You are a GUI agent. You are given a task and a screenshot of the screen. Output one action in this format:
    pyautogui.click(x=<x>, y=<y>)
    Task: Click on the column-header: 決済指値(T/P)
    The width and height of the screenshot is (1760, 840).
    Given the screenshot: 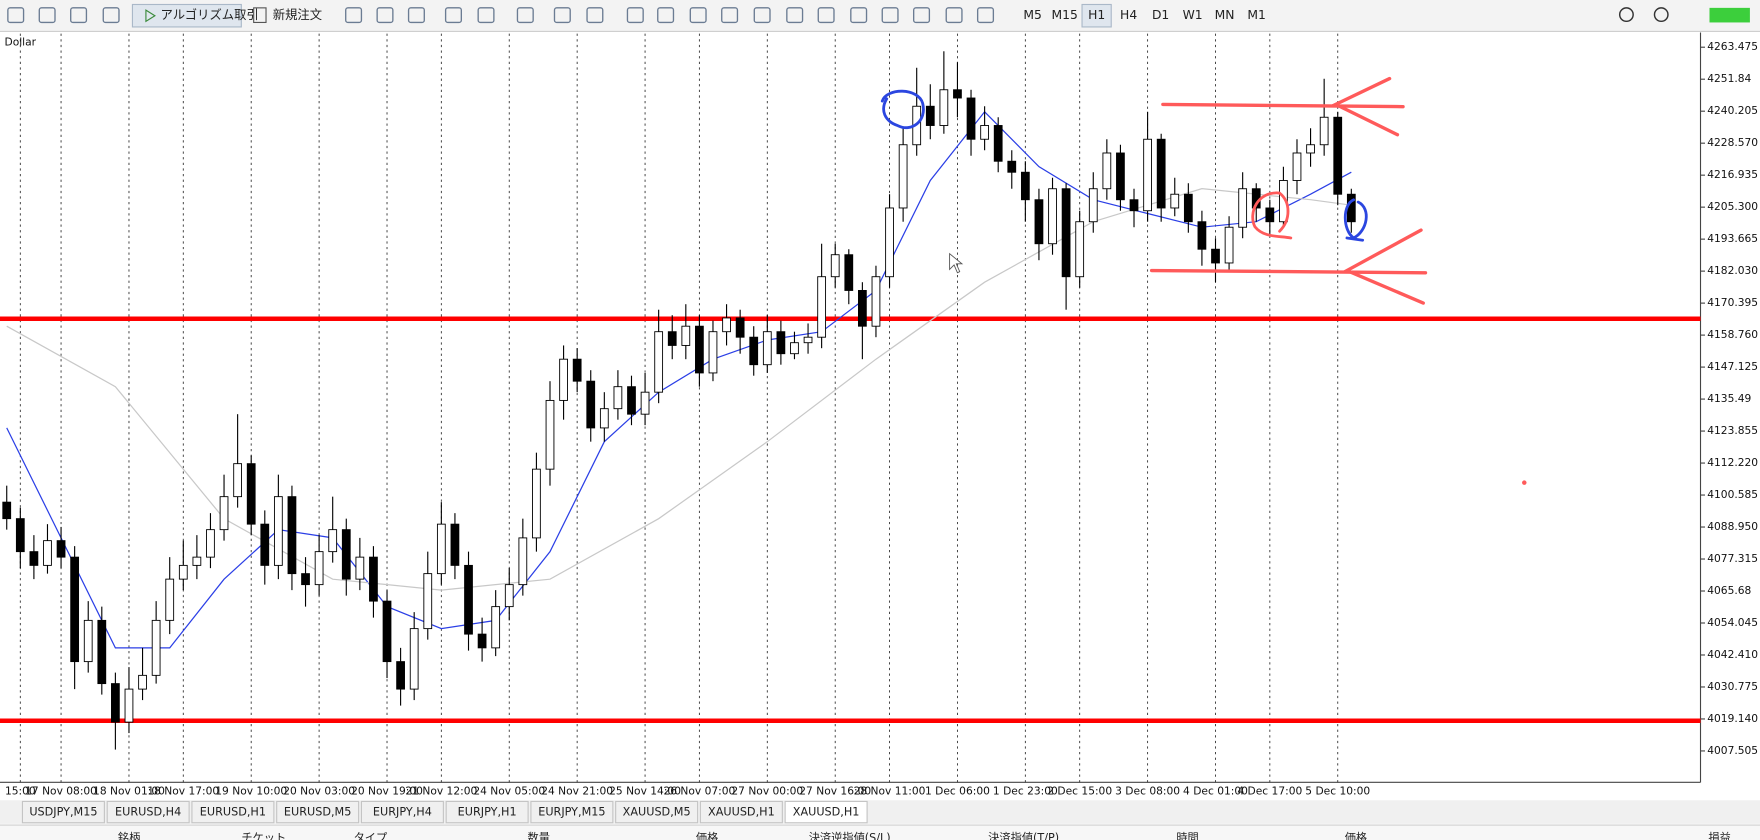 What is the action you would take?
    pyautogui.click(x=1023, y=835)
    